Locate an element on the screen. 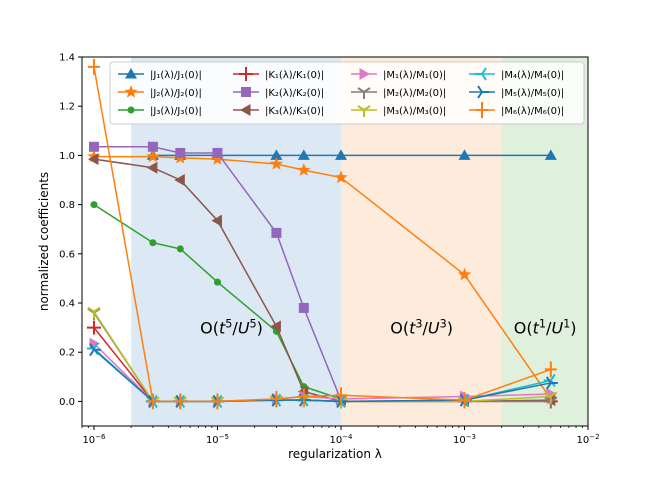 This screenshot has width=654, height=479. legend-entry-9: |M₃(λ)/M₃(0)| is located at coordinates (398, 111).